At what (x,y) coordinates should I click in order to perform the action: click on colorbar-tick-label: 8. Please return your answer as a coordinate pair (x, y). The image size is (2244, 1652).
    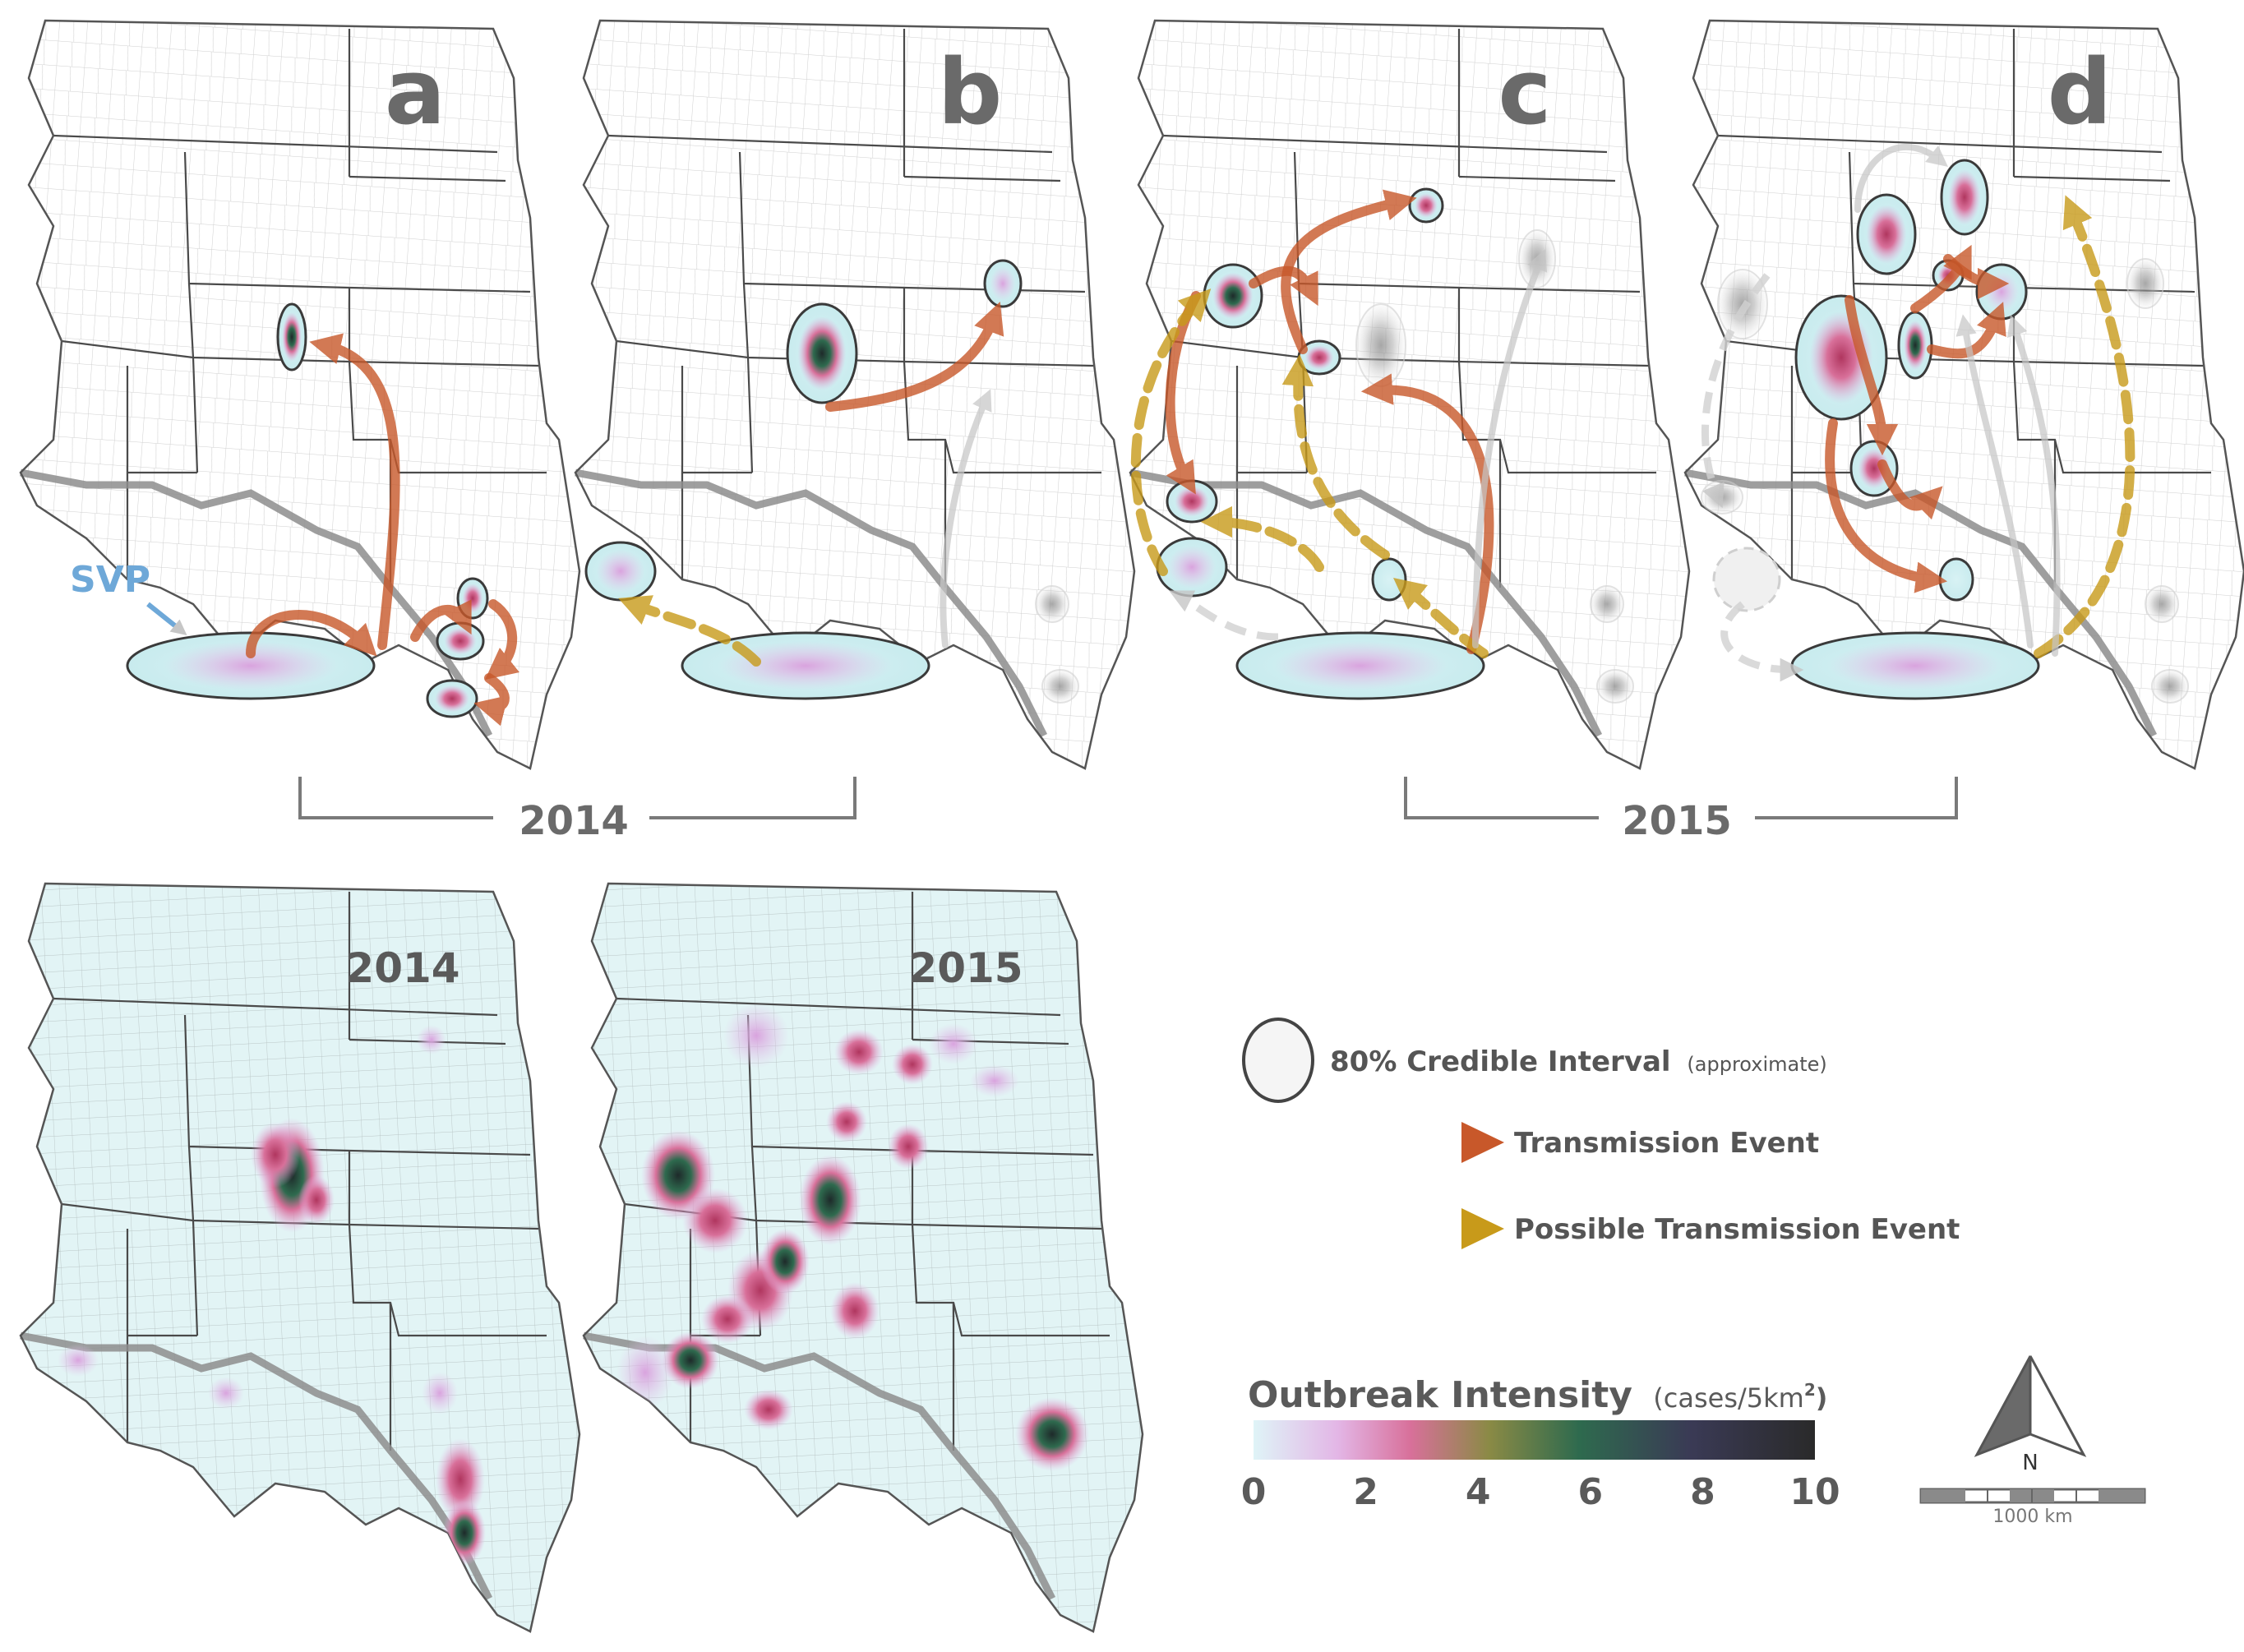
    Looking at the image, I should click on (1702, 1492).